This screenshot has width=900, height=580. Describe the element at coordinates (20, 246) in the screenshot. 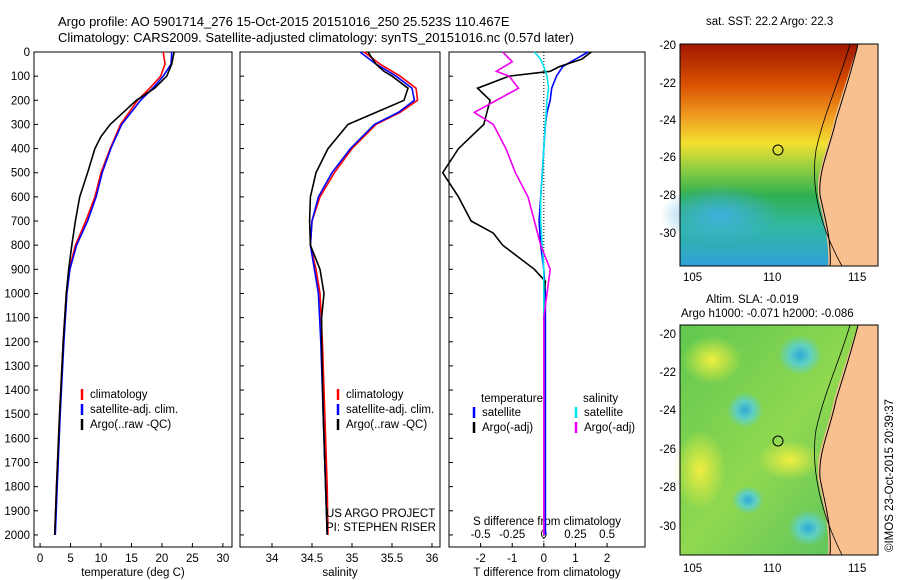

I see `depth-tick-label: 800` at that location.